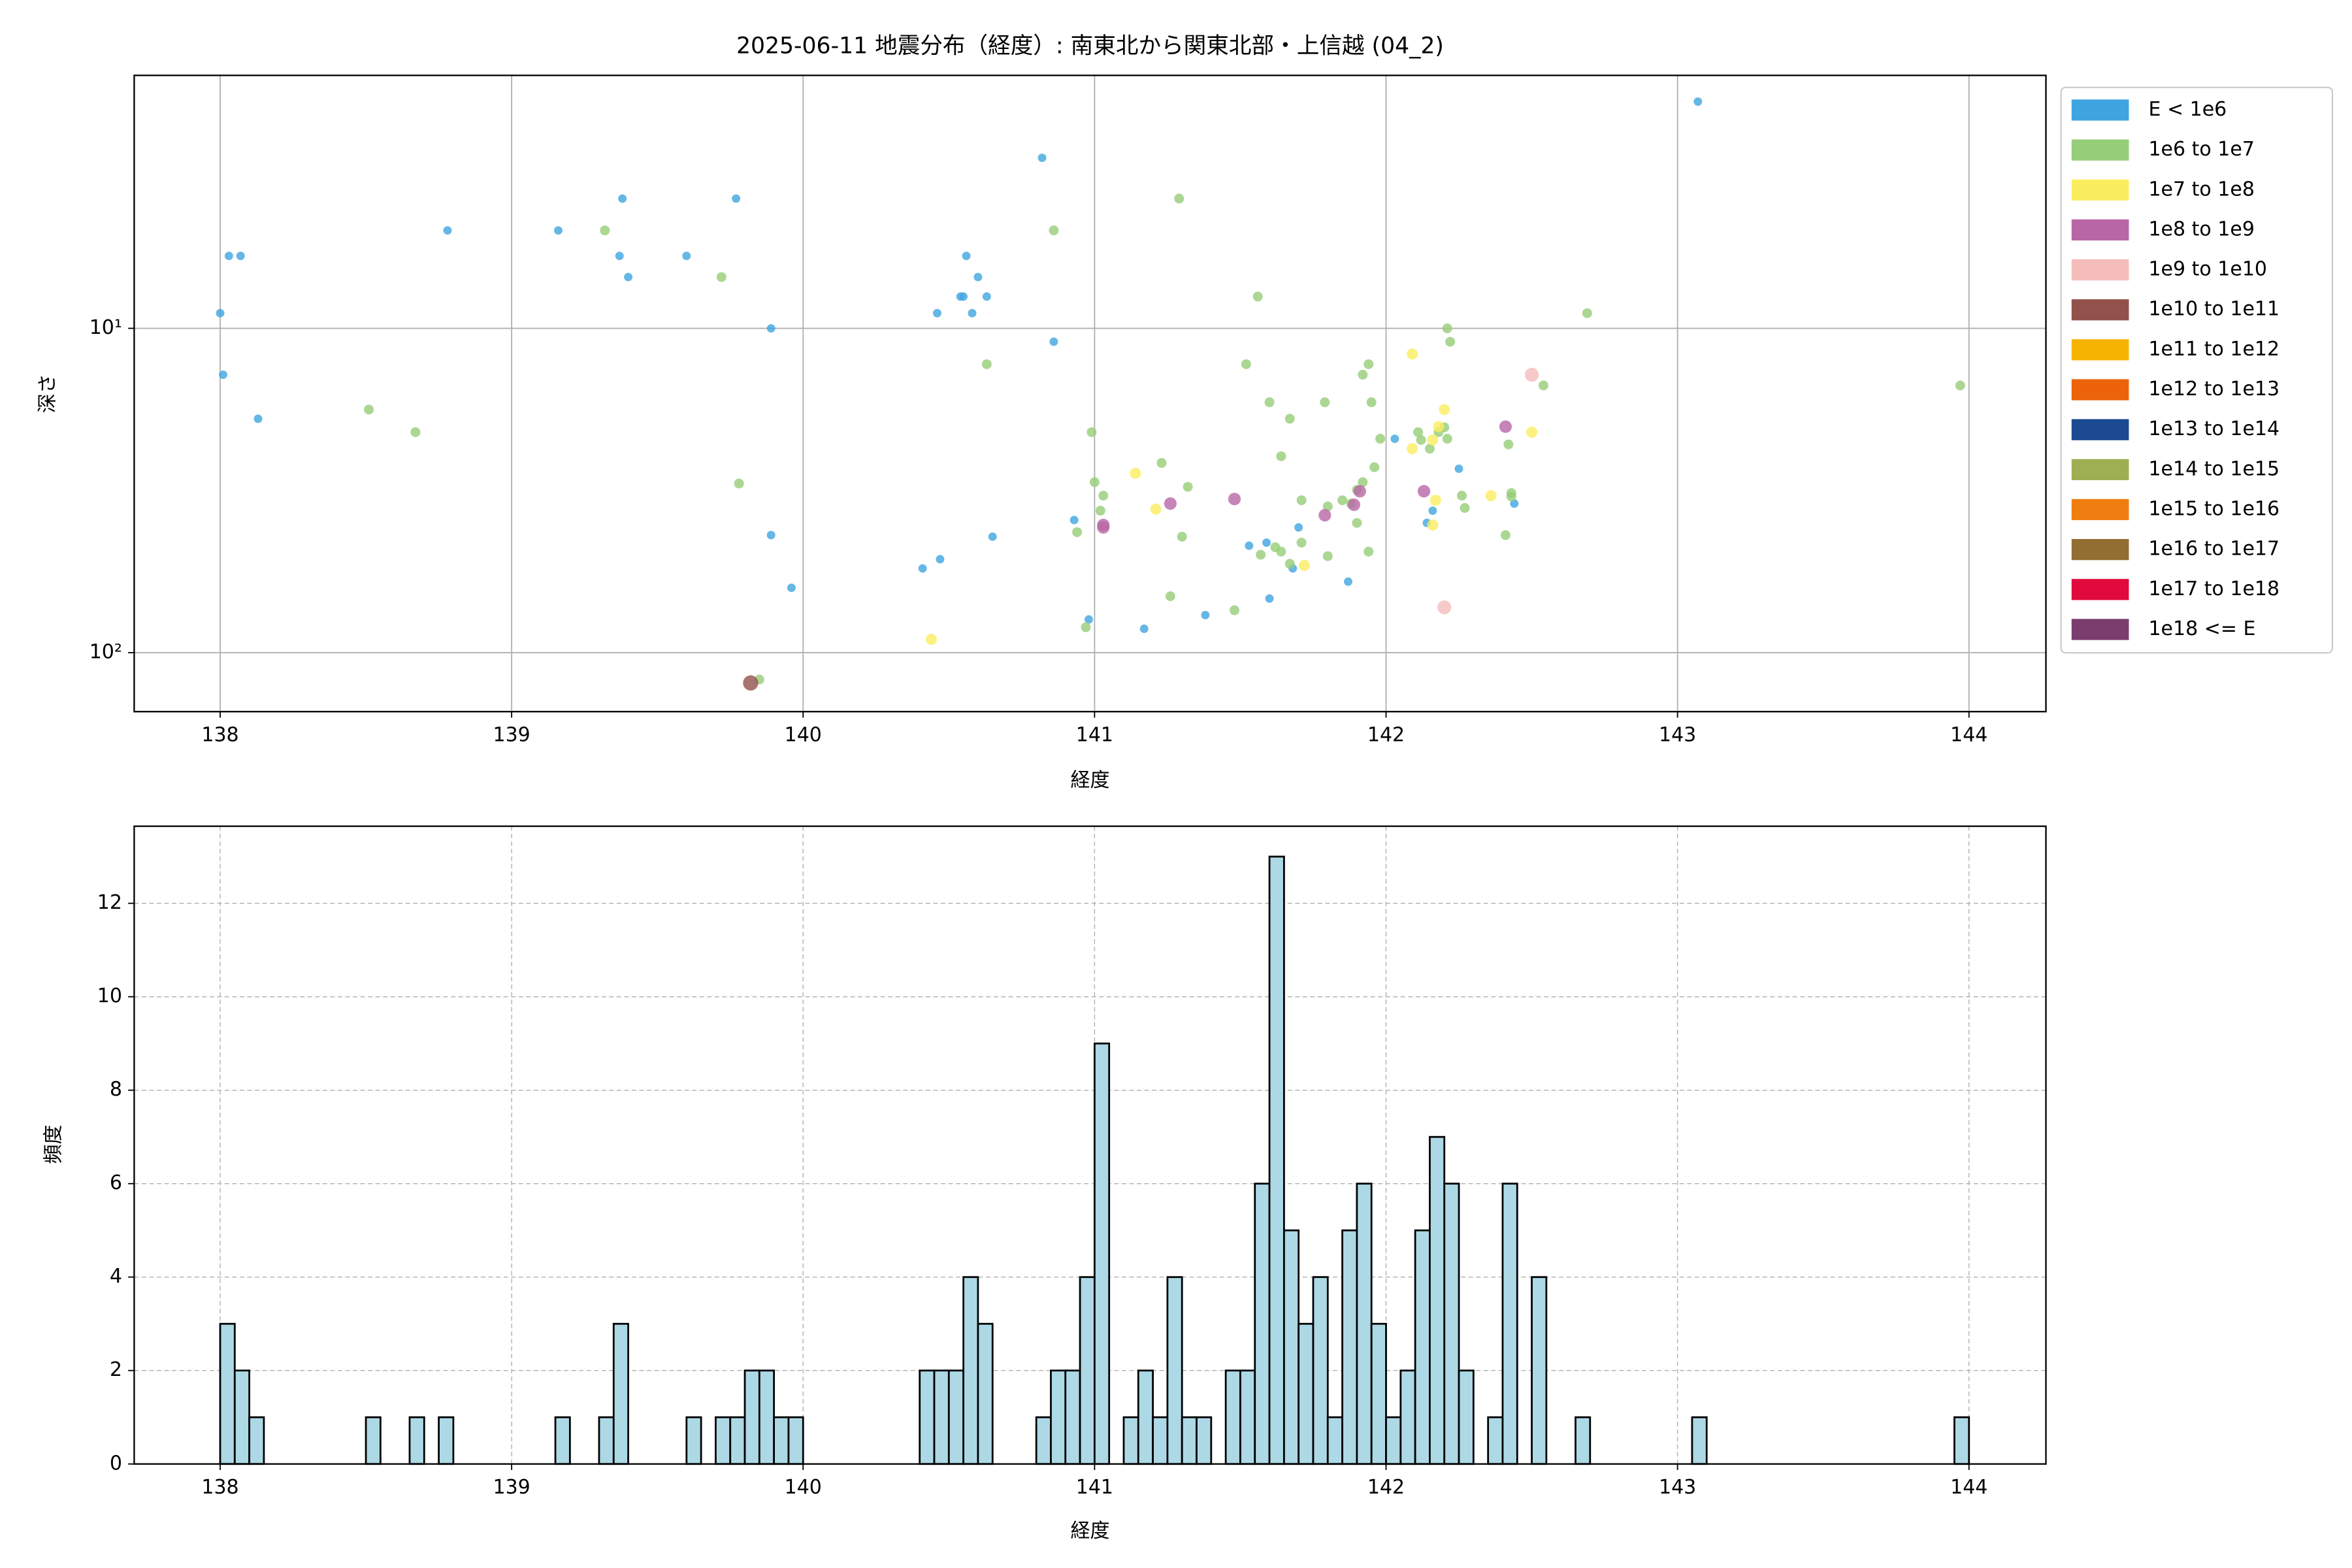  I want to click on y-tick-label: 6, so click(116, 1182).